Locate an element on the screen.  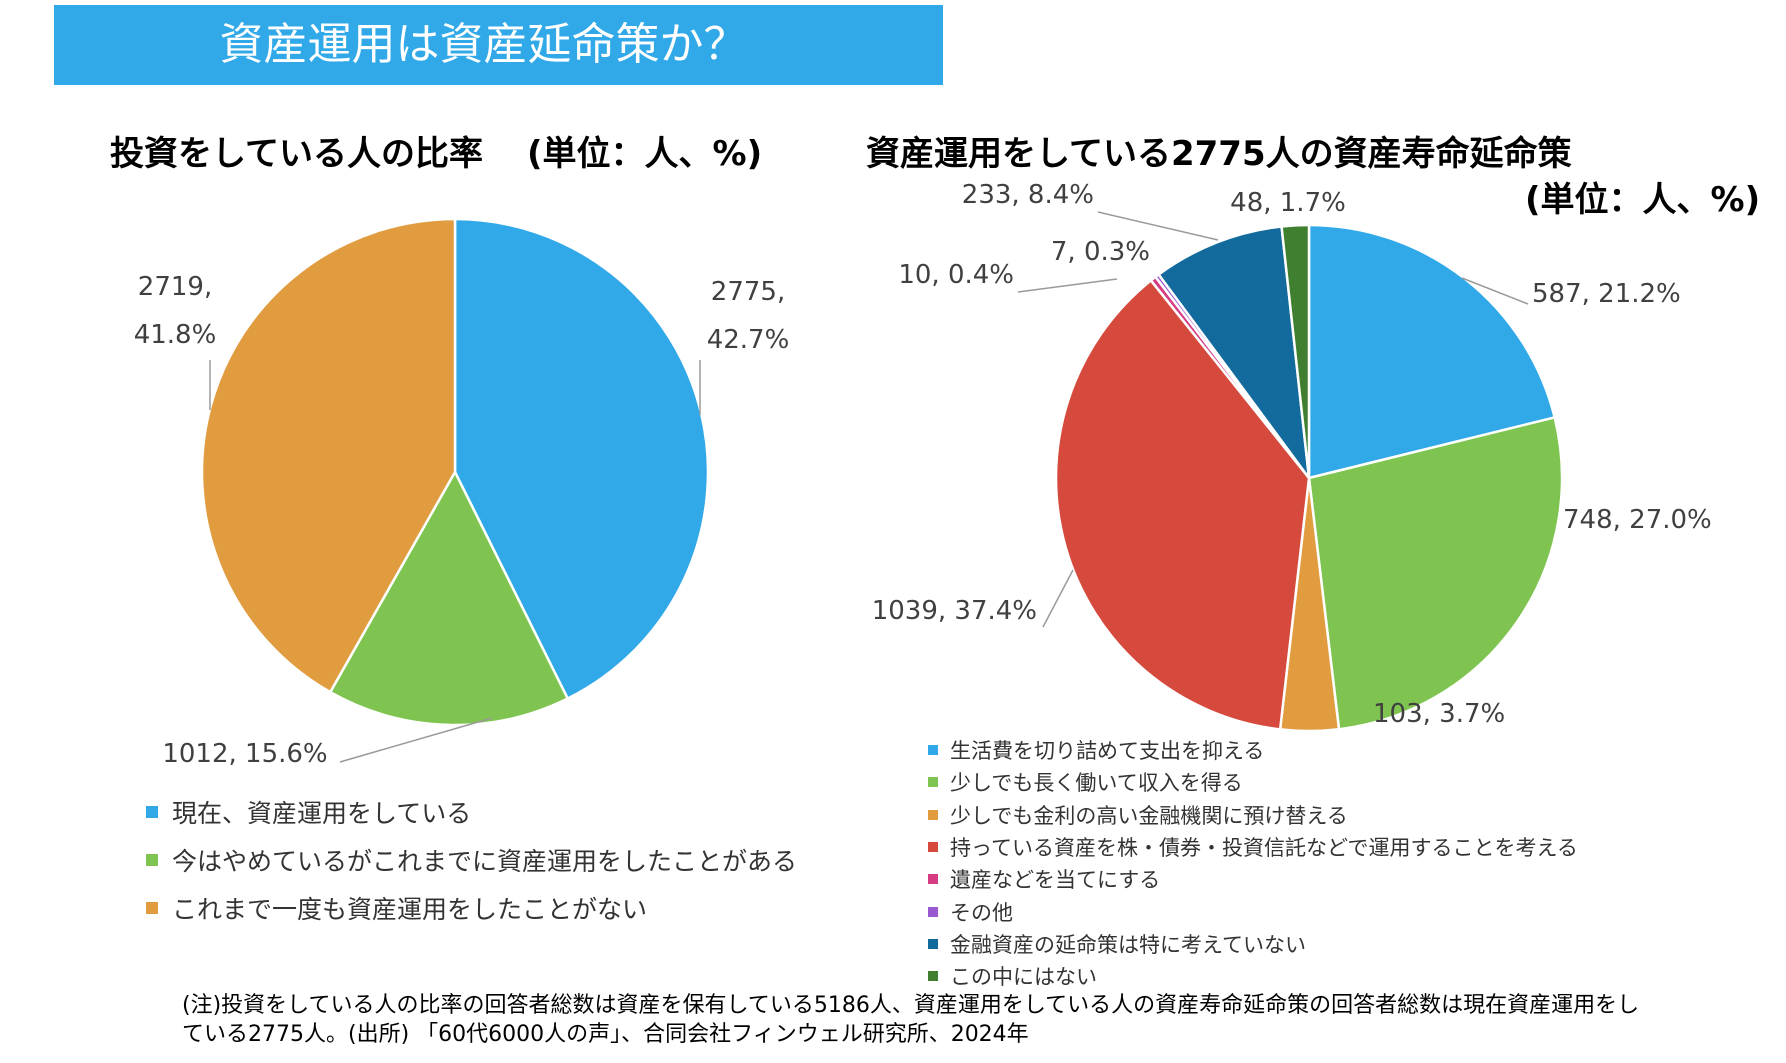
right-data-label-2: 748, 27.0% is located at coordinates (1637, 520).